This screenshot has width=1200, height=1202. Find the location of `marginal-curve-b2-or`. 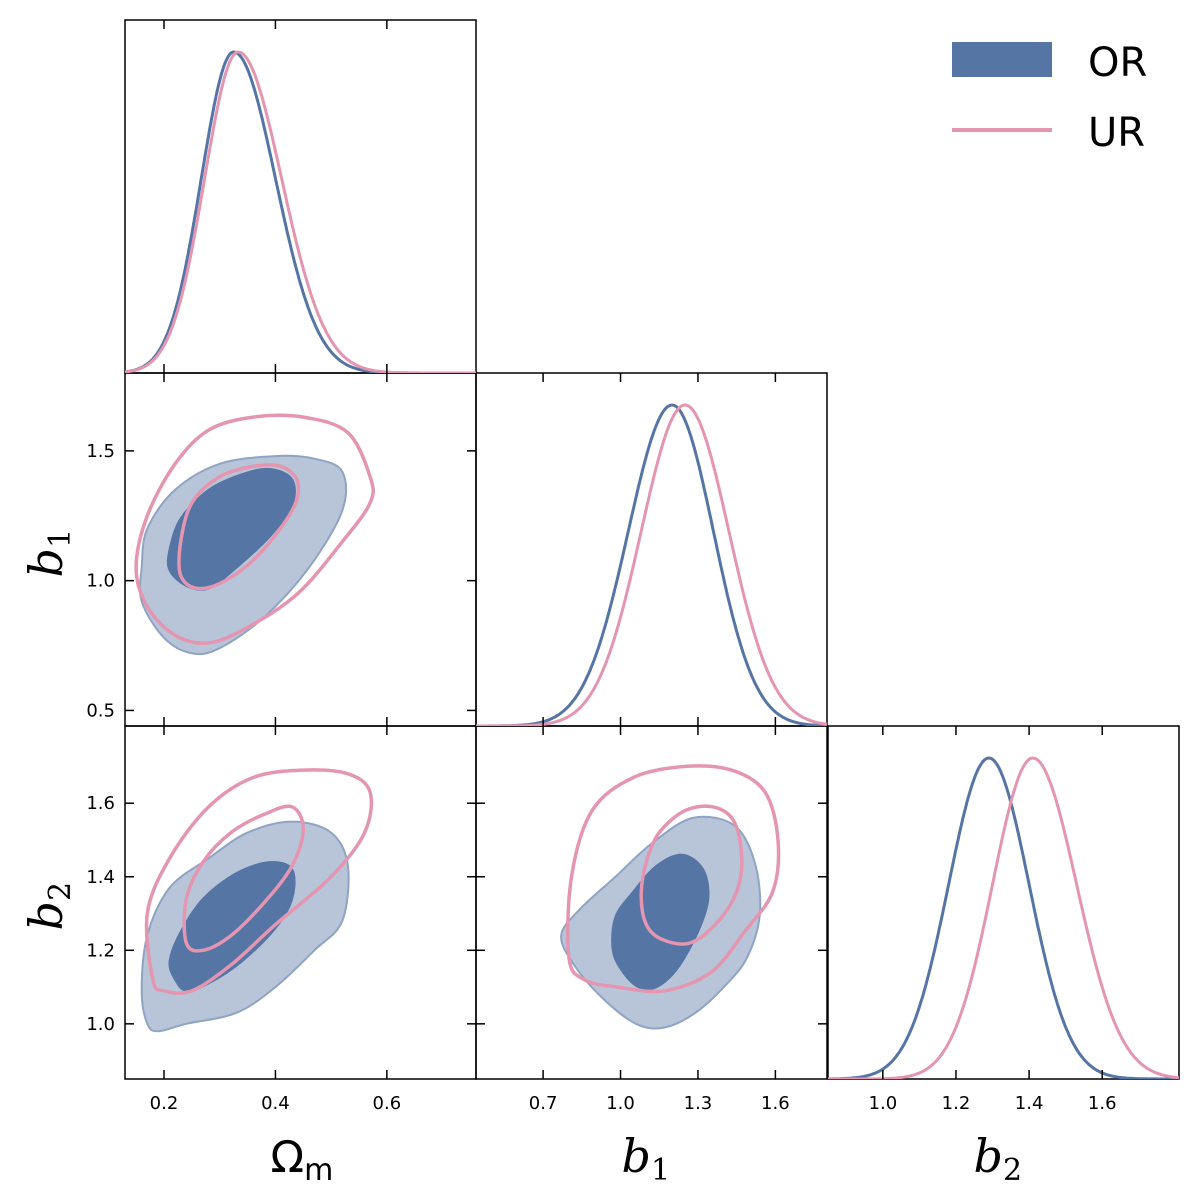

marginal-curve-b2-or is located at coordinates (1003, 917).